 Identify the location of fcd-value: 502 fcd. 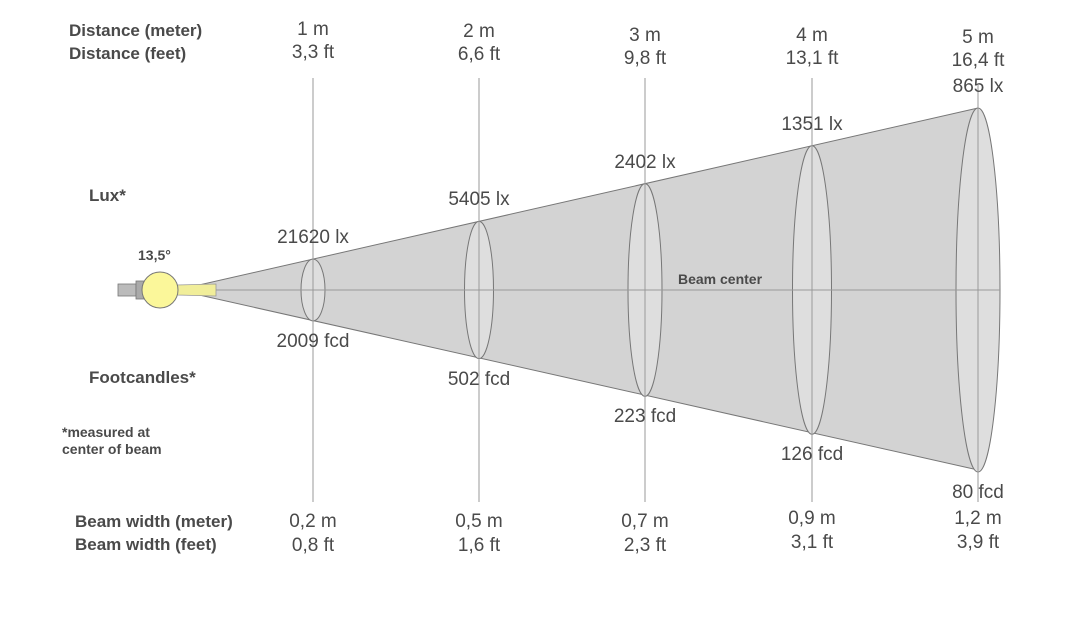
(479, 379).